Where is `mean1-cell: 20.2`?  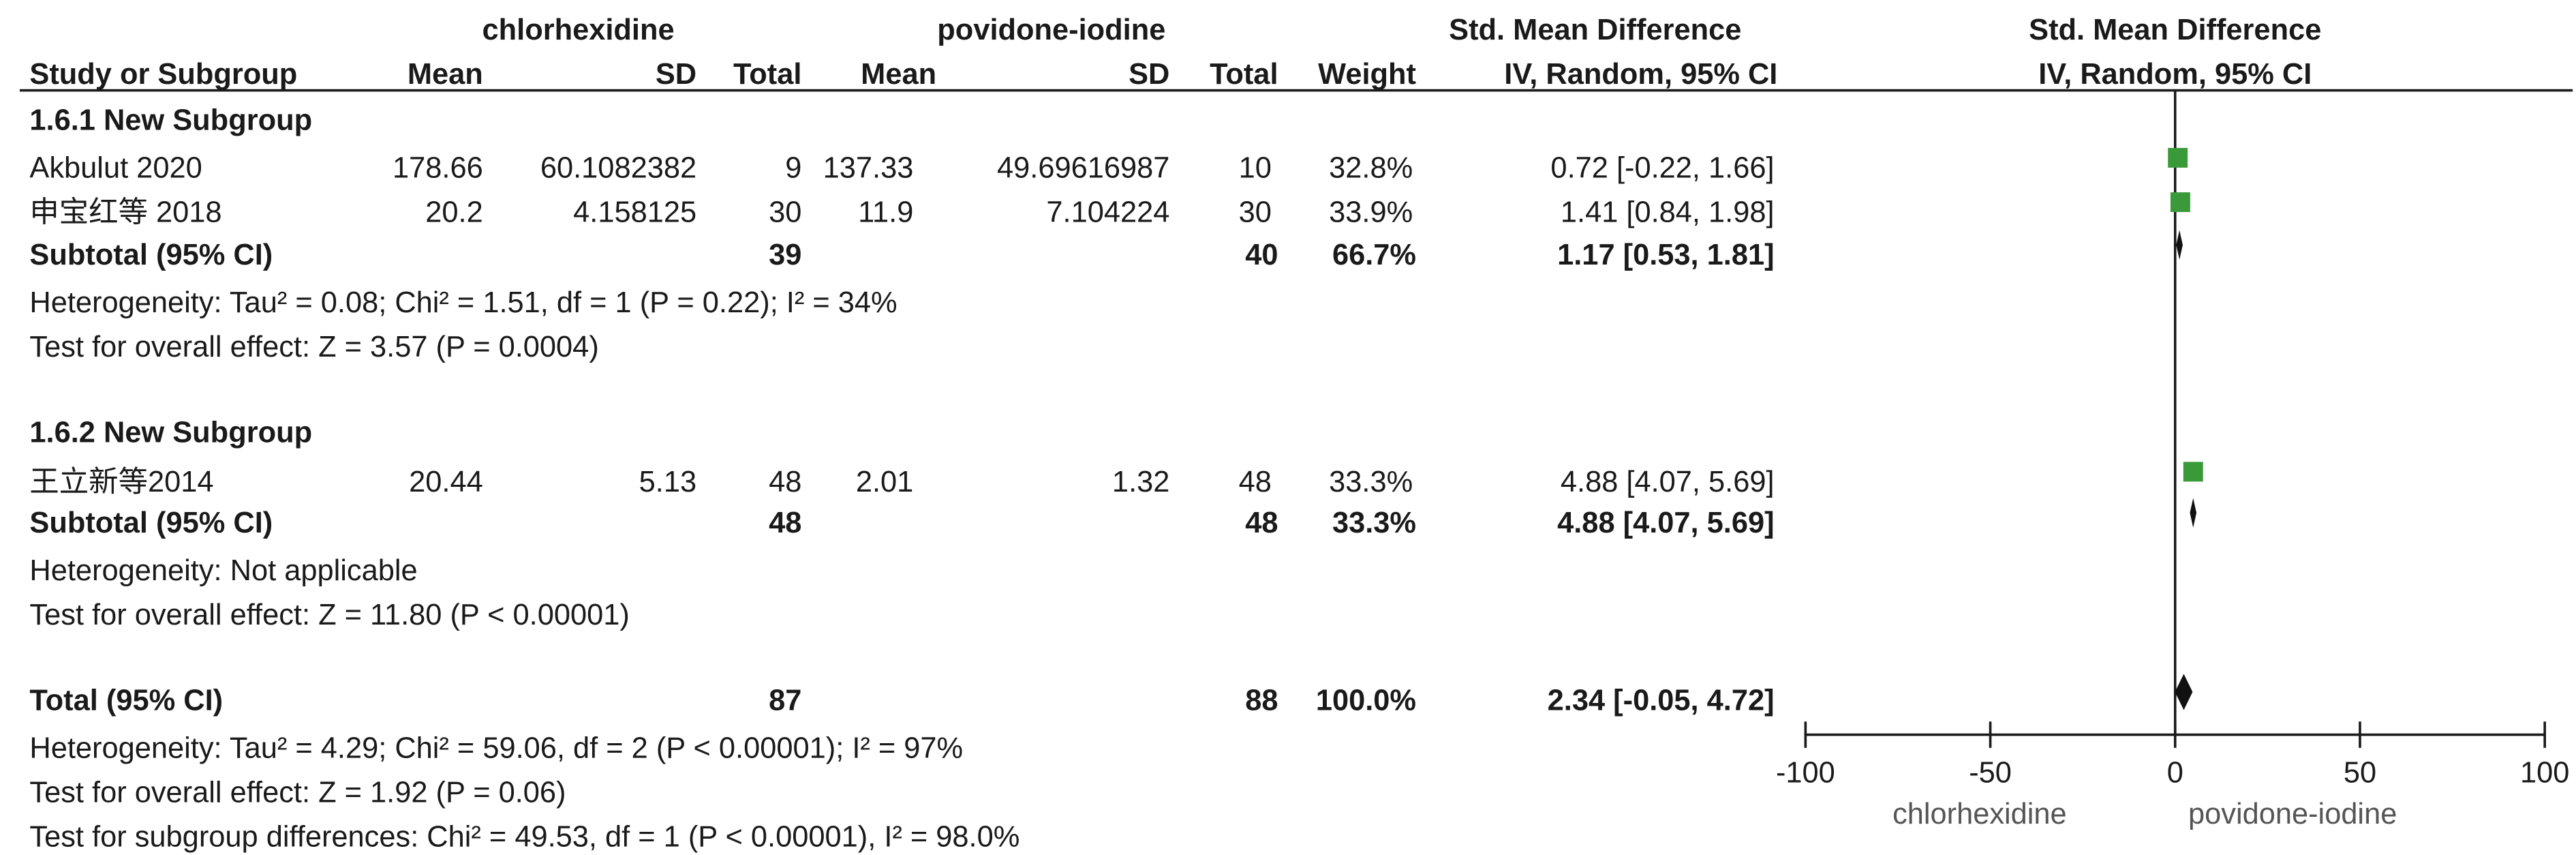 mean1-cell: 20.2 is located at coordinates (454, 212).